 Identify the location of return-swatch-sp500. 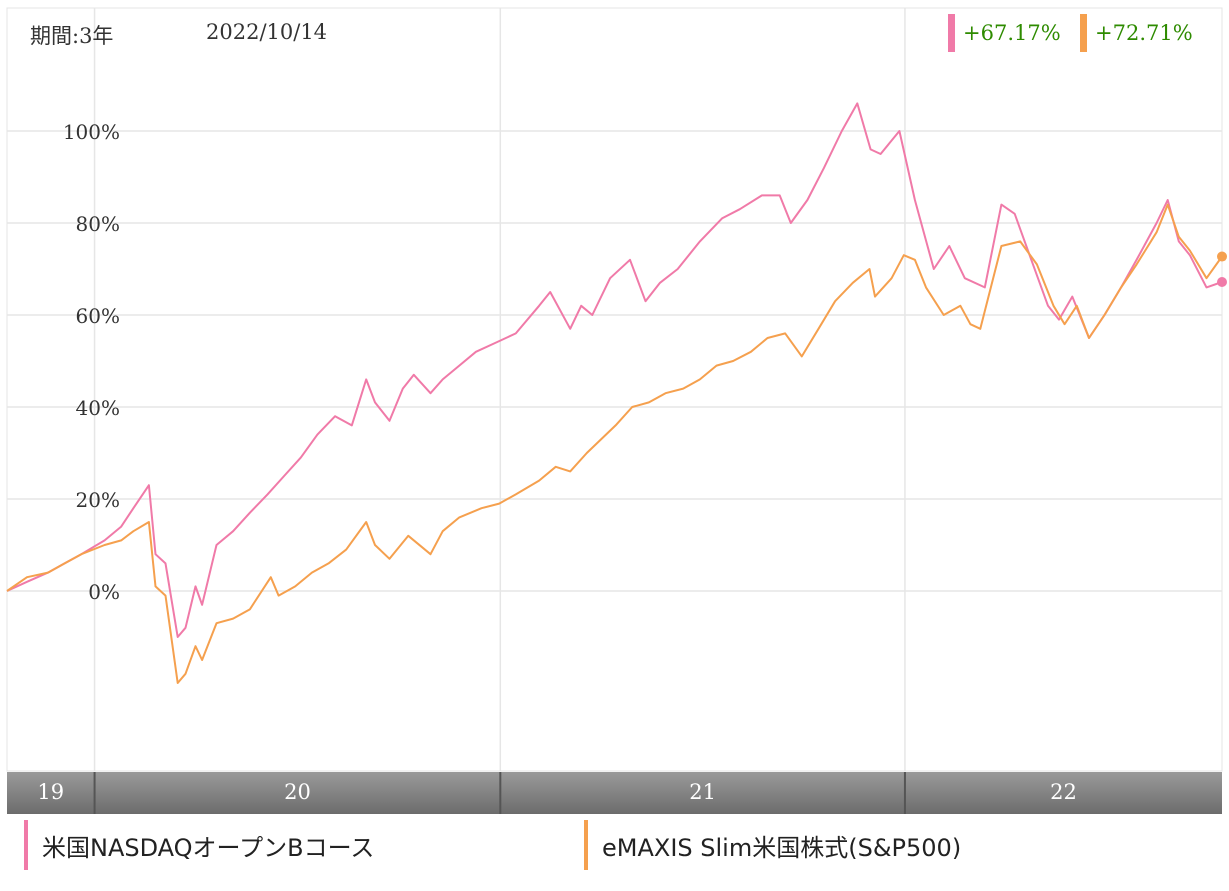
(1083, 33).